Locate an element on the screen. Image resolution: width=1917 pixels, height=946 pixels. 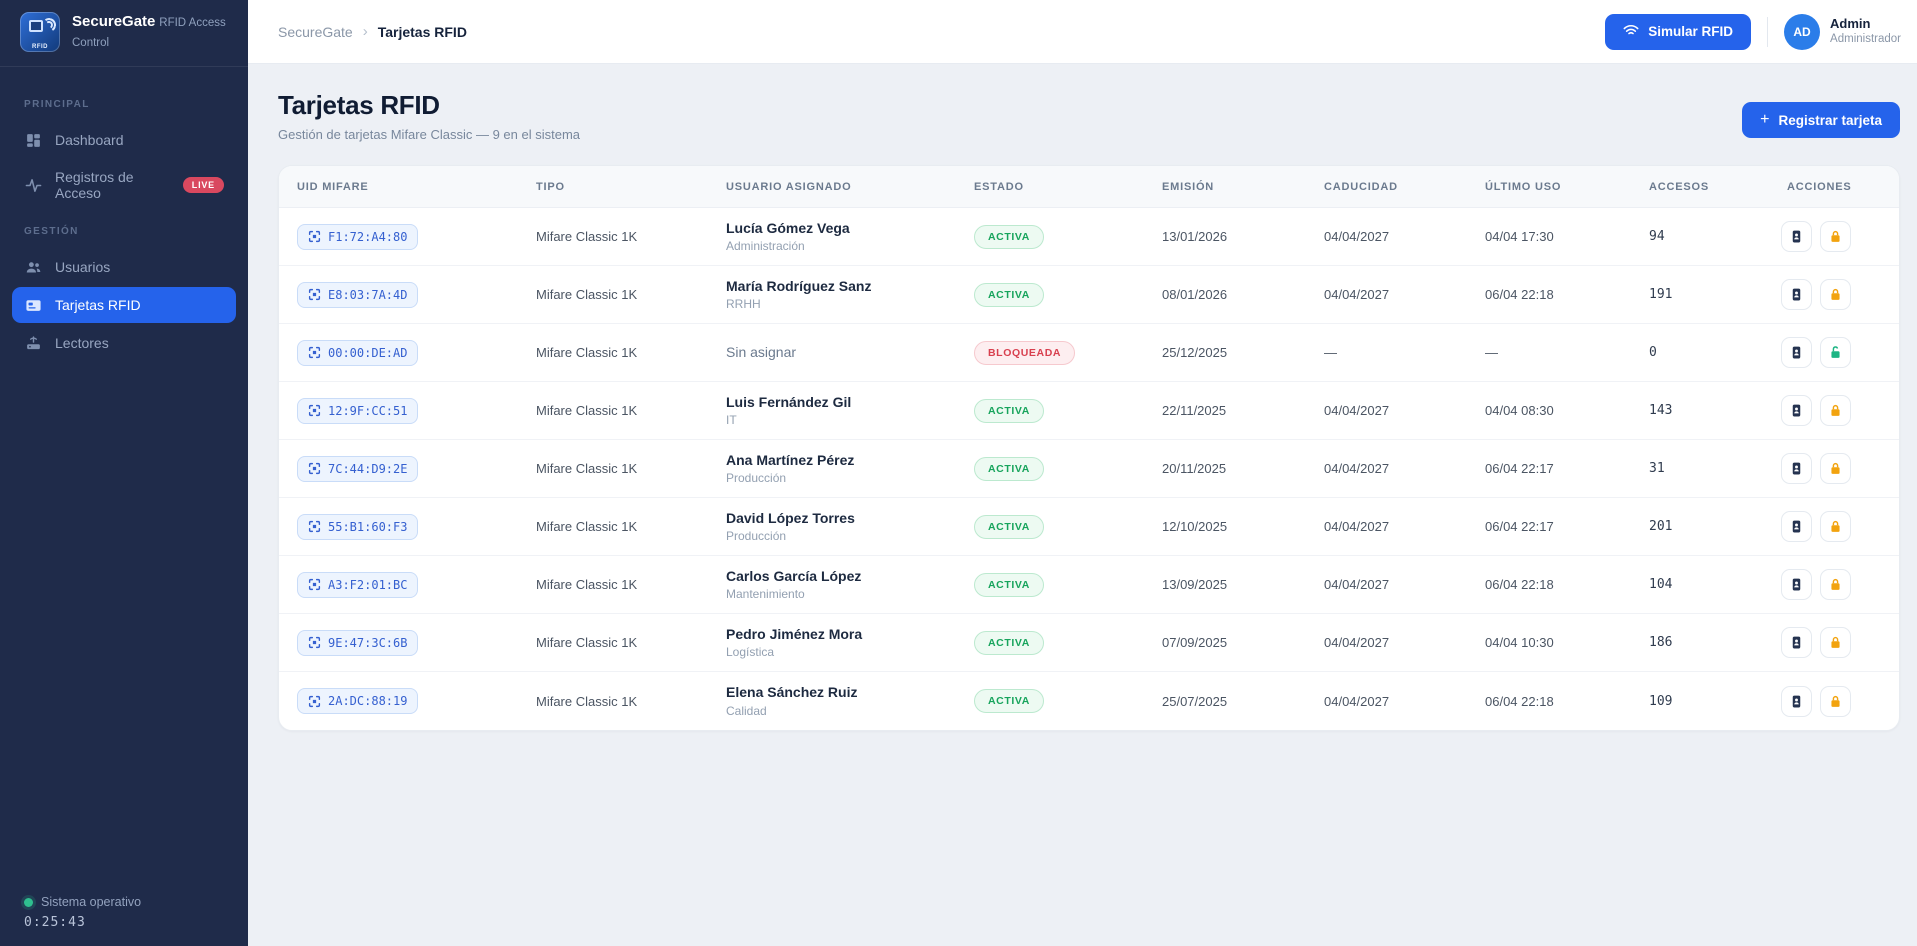
card-type: Mifare Classic 1K is located at coordinates (587, 294).